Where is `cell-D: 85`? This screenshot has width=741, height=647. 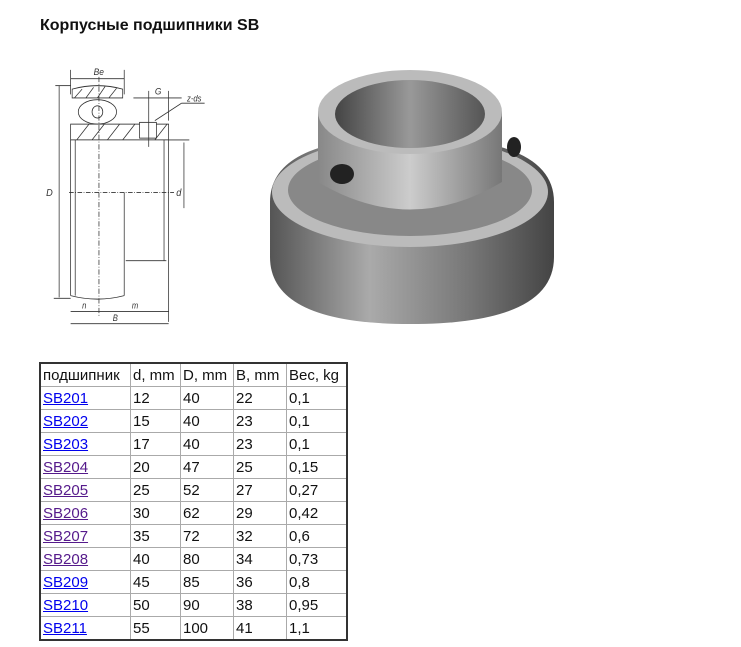
cell-D: 85 is located at coordinates (207, 582).